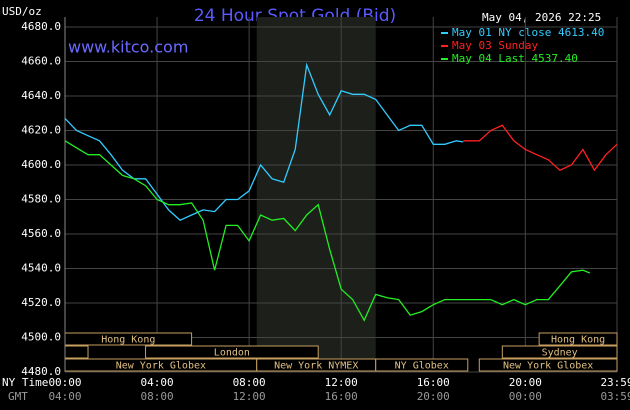 Image resolution: width=630 pixels, height=410 pixels. I want to click on x-tick-label-gmt: 16:00, so click(341, 396).